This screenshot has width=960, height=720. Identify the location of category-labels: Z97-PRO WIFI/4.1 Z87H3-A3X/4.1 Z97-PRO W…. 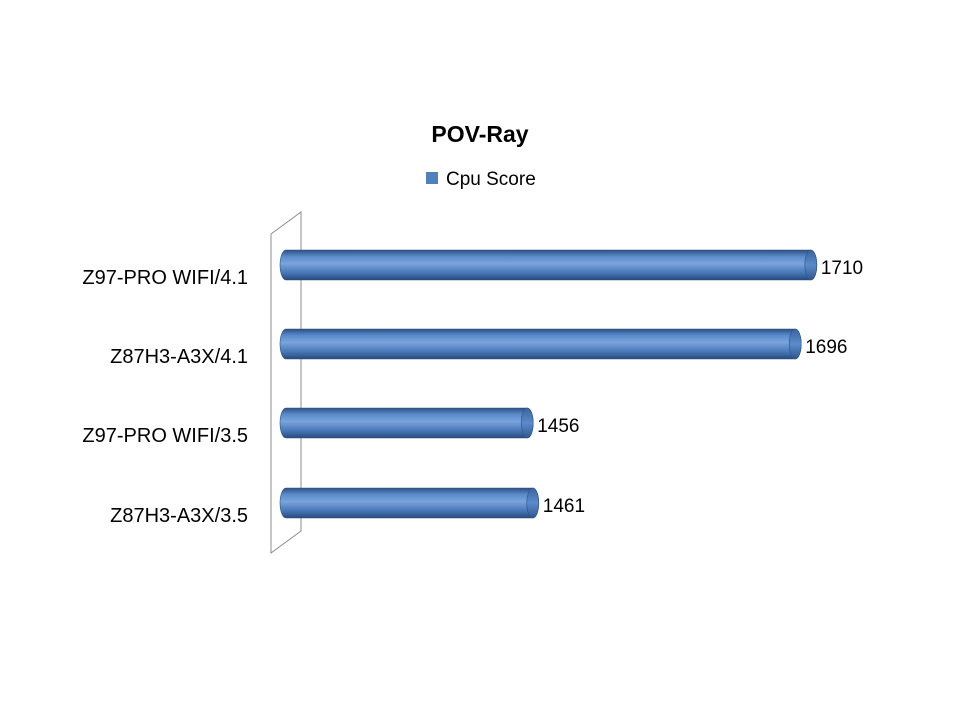
(165, 397).